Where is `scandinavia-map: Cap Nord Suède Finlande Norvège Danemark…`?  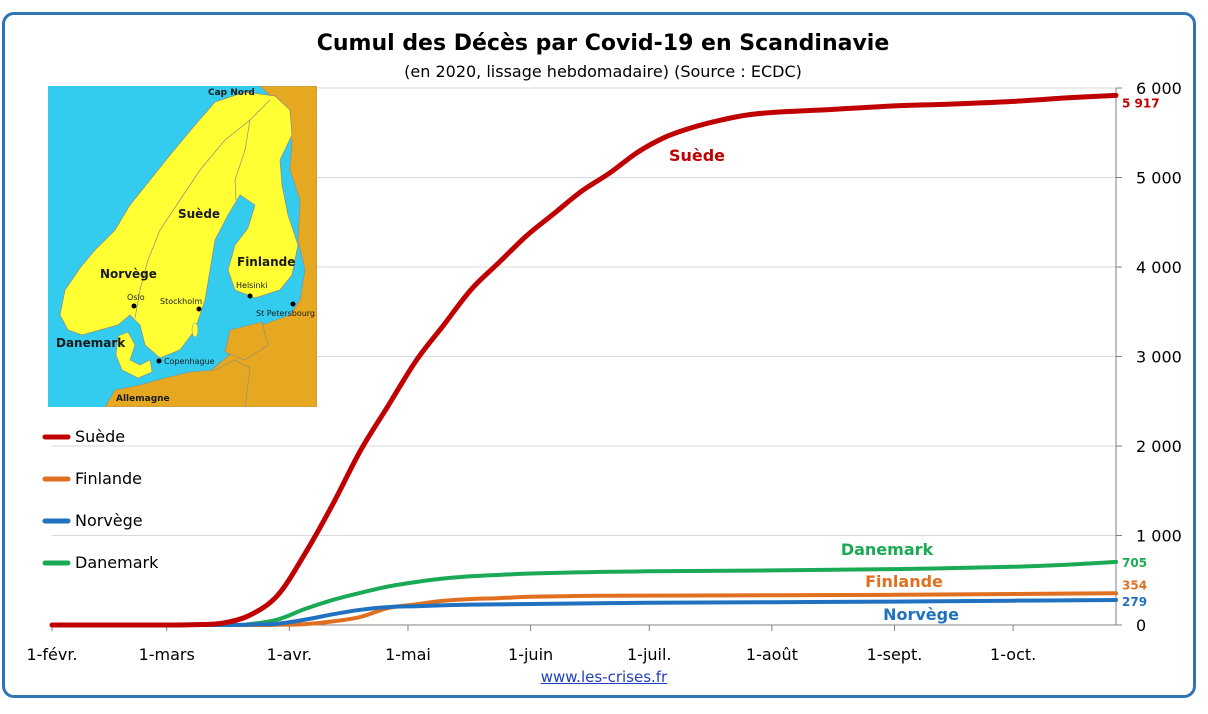 scandinavia-map: Cap Nord Suède Finlande Norvège Danemark… is located at coordinates (182, 246).